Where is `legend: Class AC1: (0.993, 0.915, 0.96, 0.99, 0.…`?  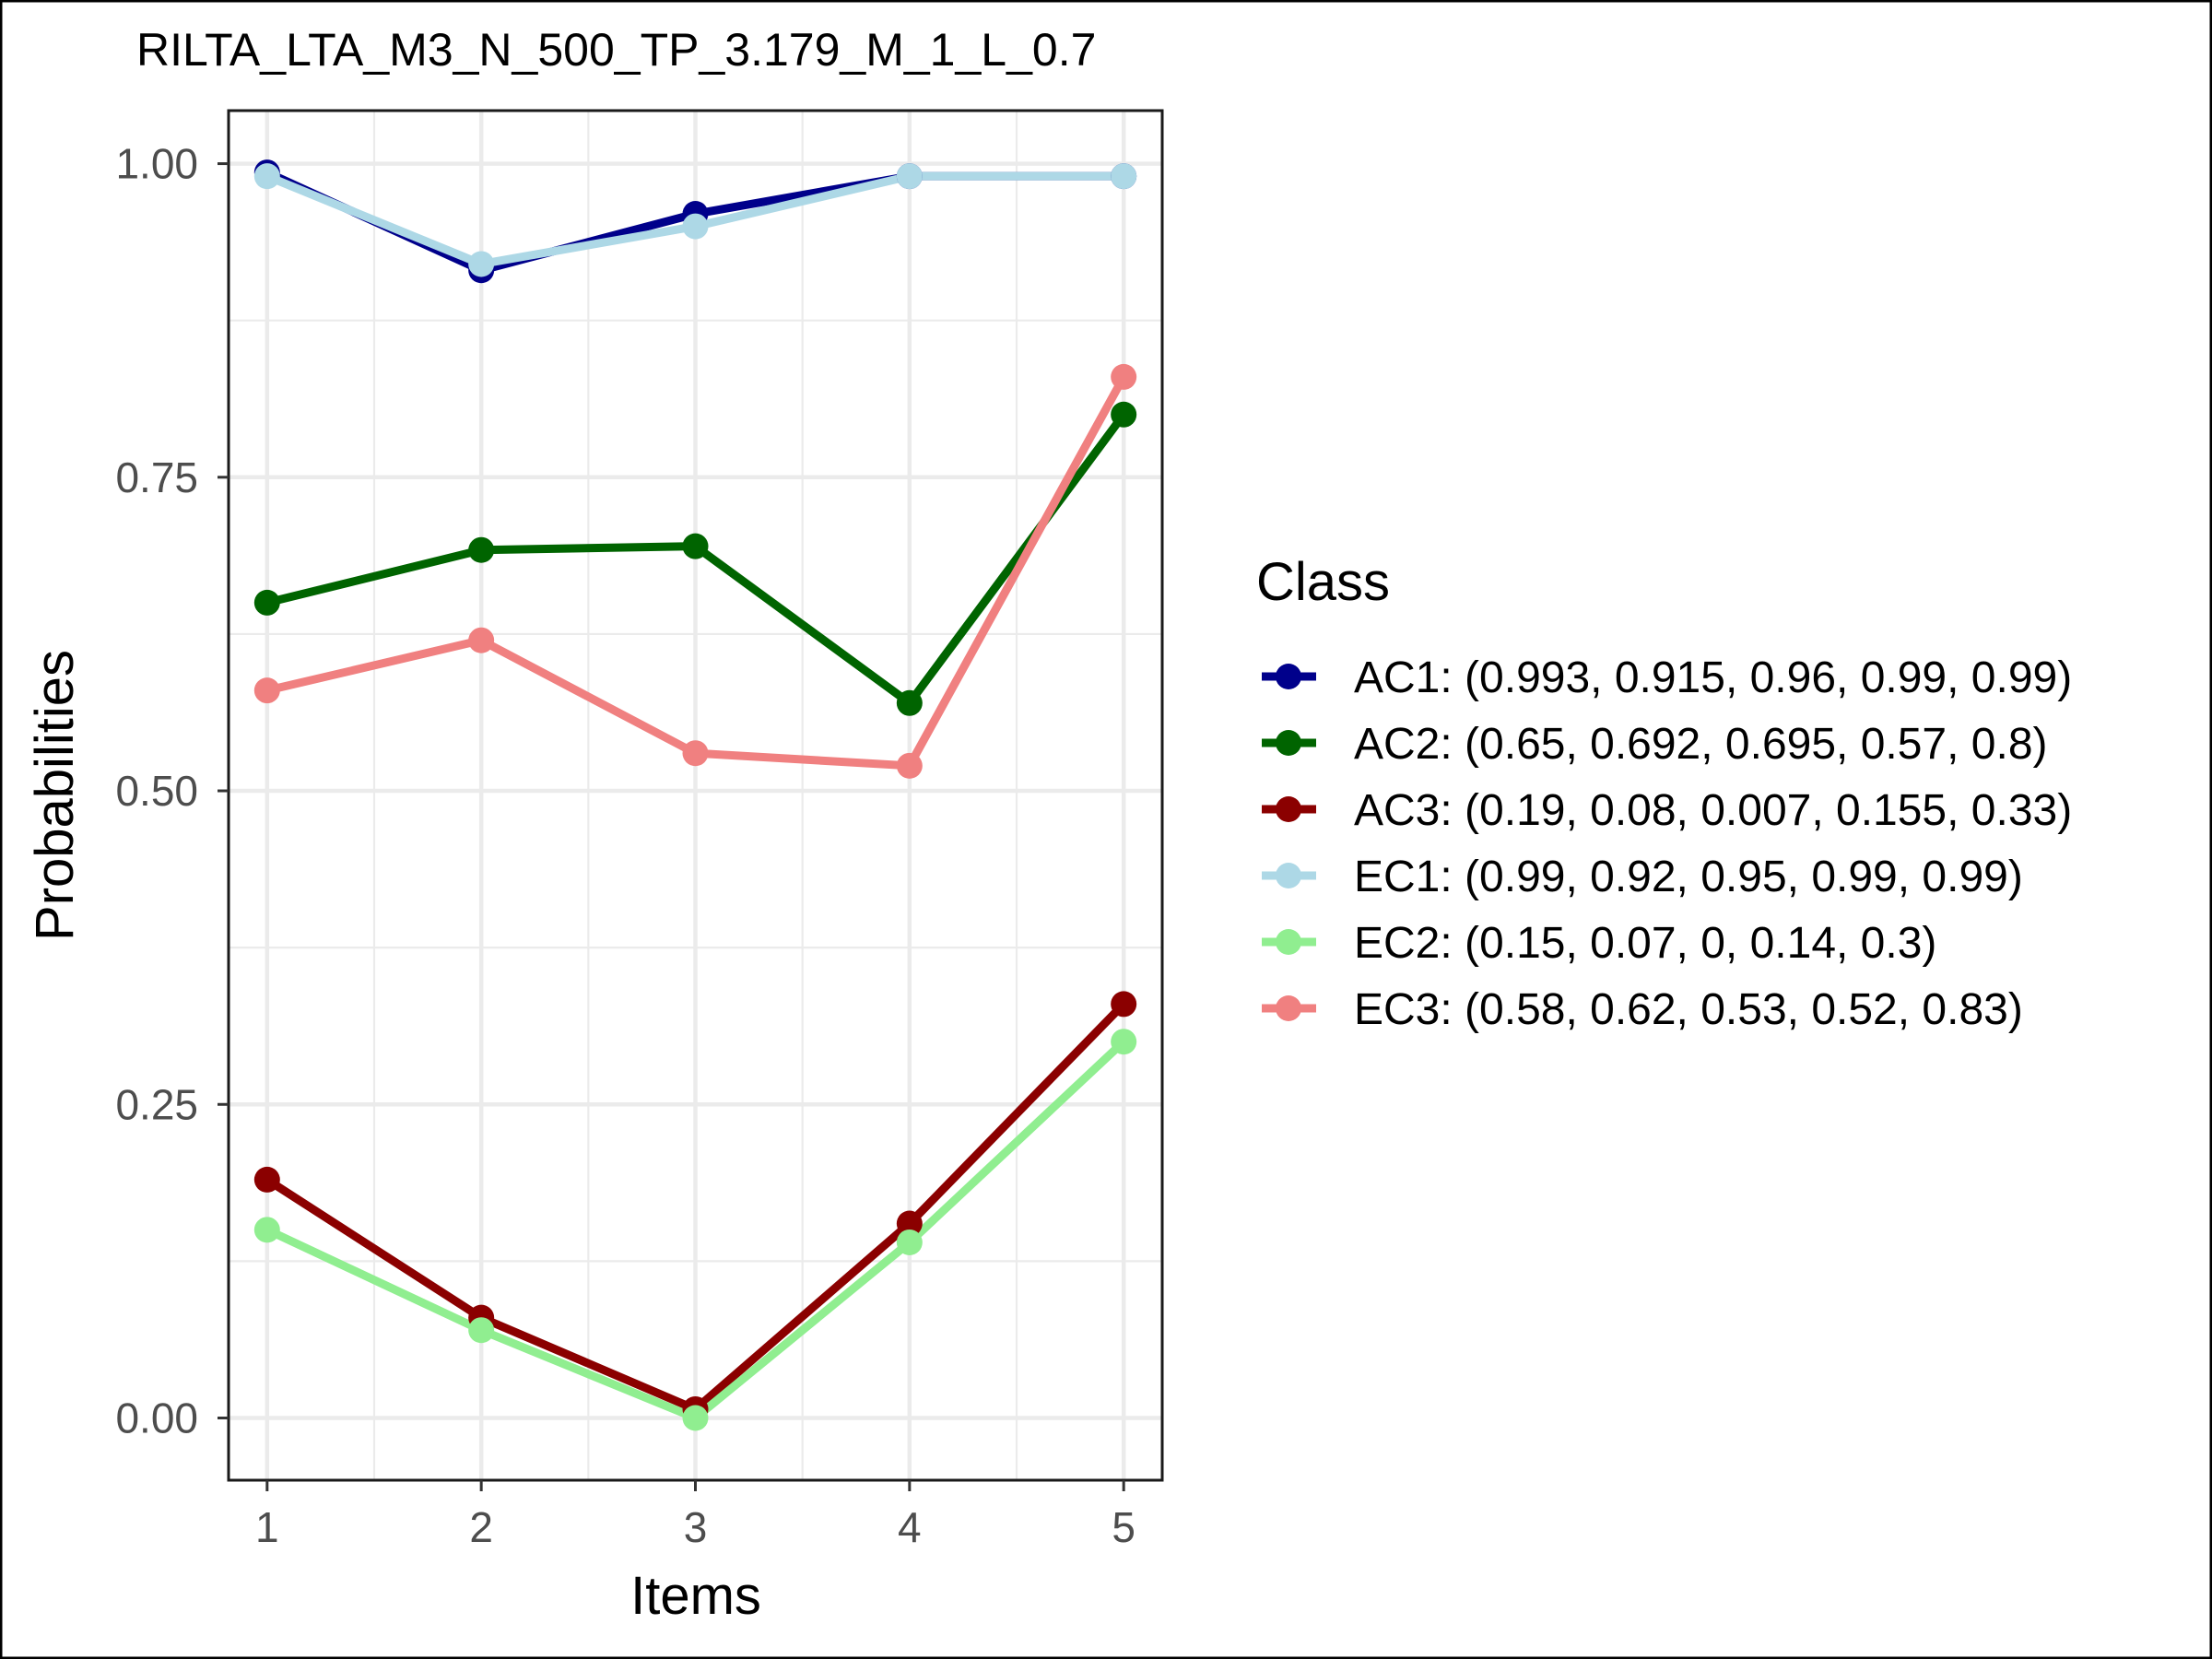
legend: Class AC1: (0.993, 0.915, 0.96, 0.99, 0.… is located at coordinates (1664, 793).